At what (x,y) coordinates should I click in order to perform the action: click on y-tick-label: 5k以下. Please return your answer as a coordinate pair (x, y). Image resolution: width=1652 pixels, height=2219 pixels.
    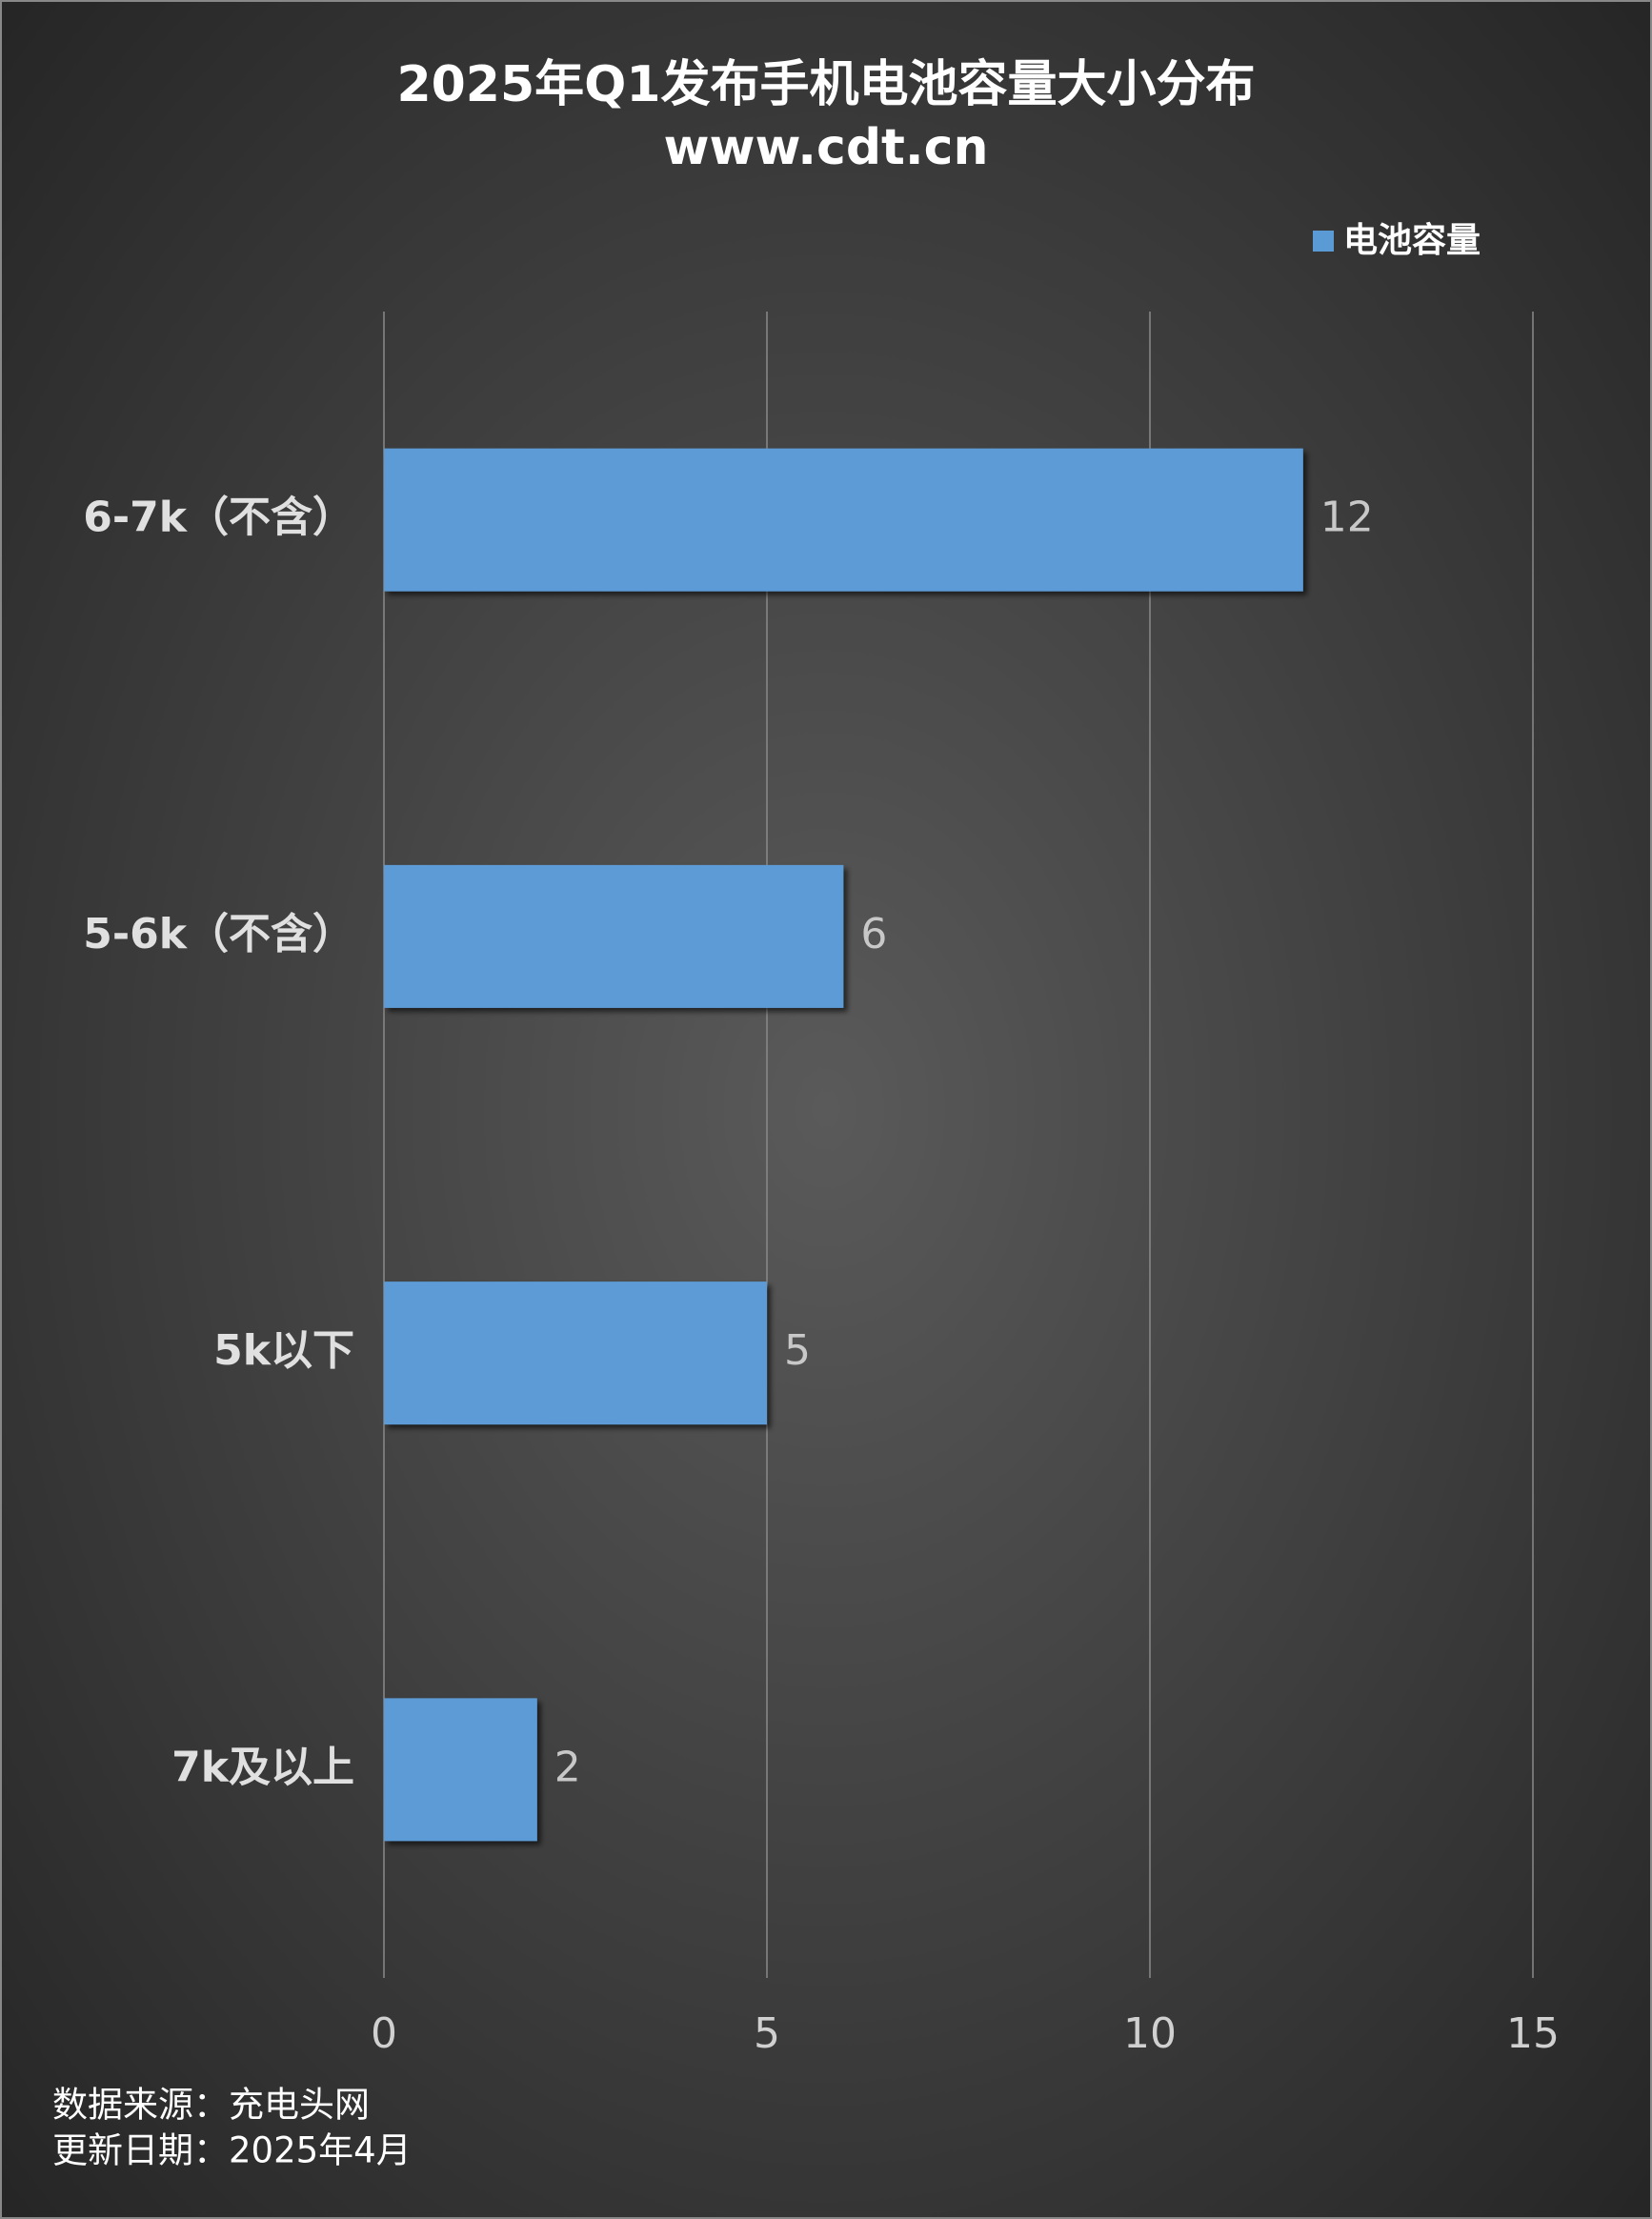
    Looking at the image, I should click on (283, 1350).